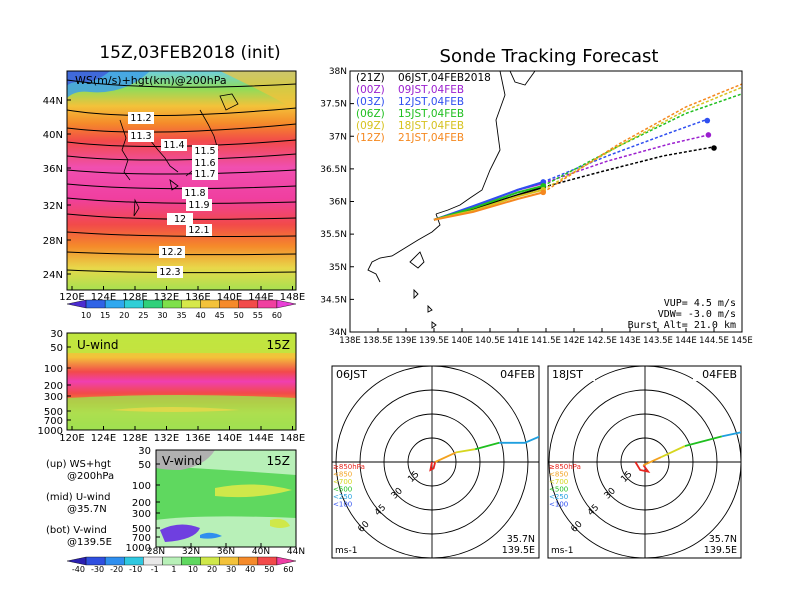 This screenshot has height=612, width=792. I want to click on ws-colorbar-tick: 45, so click(220, 315).